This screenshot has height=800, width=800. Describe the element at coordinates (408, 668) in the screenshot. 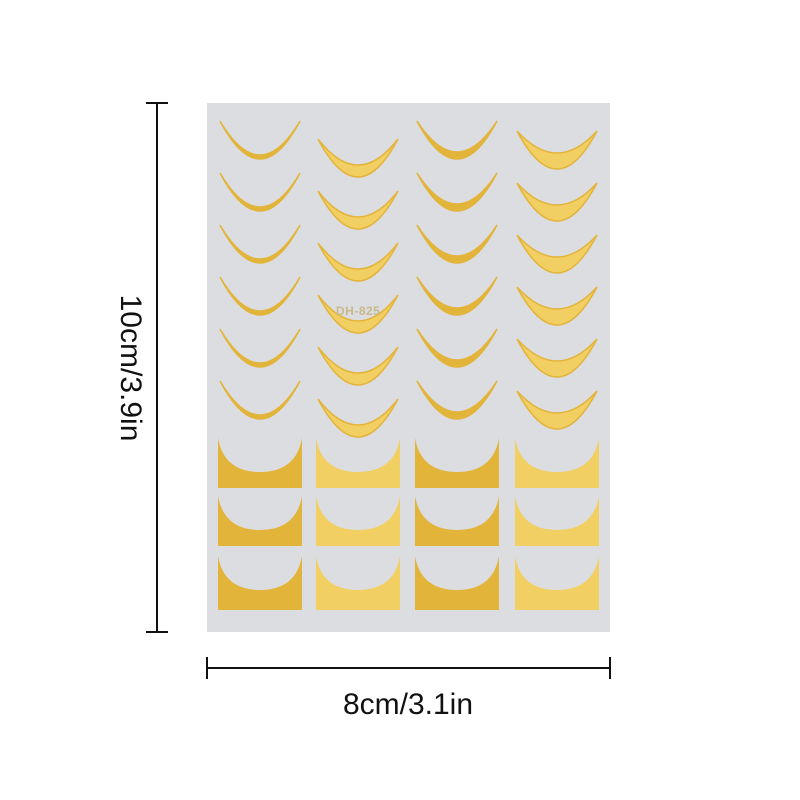

I see `width-dimension-line` at that location.